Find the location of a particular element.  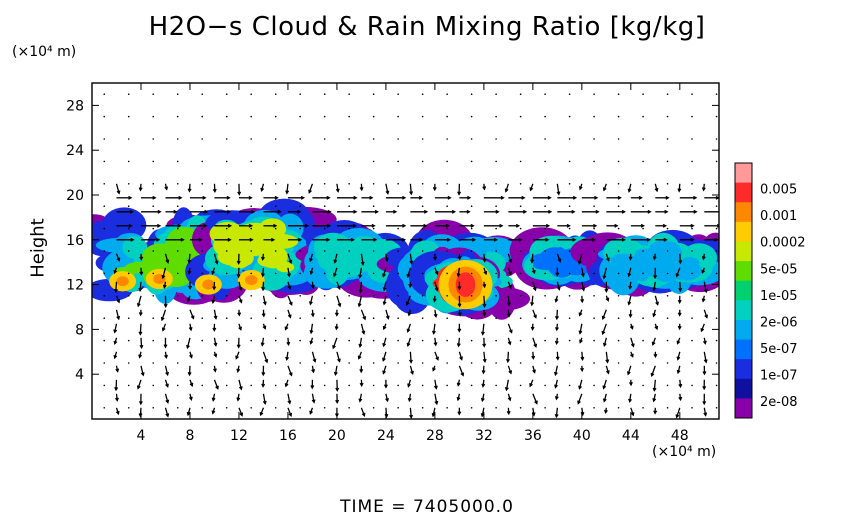

x-tick-label: 20 is located at coordinates (337, 436).